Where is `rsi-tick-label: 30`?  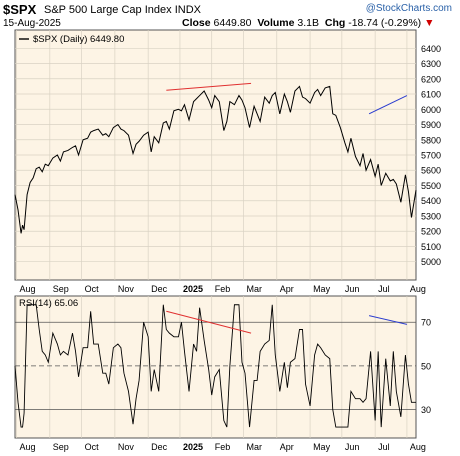 rsi-tick-label: 30 is located at coordinates (426, 410).